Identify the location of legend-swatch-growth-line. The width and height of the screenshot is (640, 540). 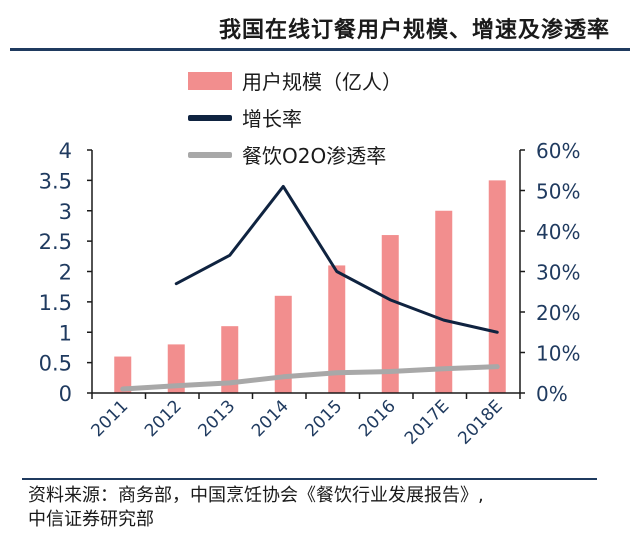
(210, 117).